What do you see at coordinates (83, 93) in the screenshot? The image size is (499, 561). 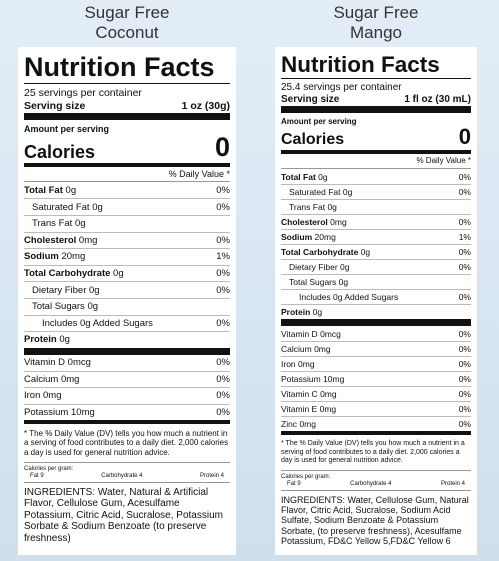 I see `servings: 25 servings per container` at bounding box center [83, 93].